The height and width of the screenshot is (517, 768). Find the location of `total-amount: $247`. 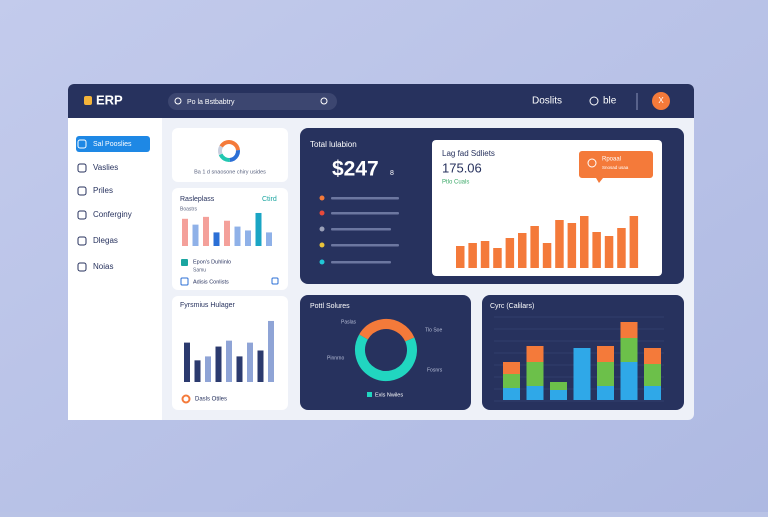

total-amount: $247 is located at coordinates (355, 169).